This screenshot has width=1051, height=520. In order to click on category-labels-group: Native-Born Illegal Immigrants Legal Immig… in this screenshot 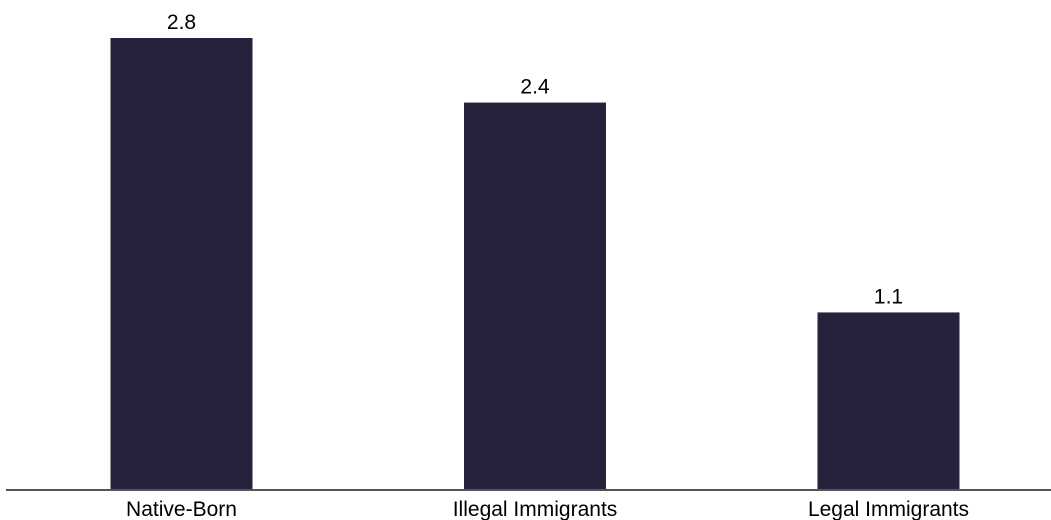, I will do `click(547, 509)`.